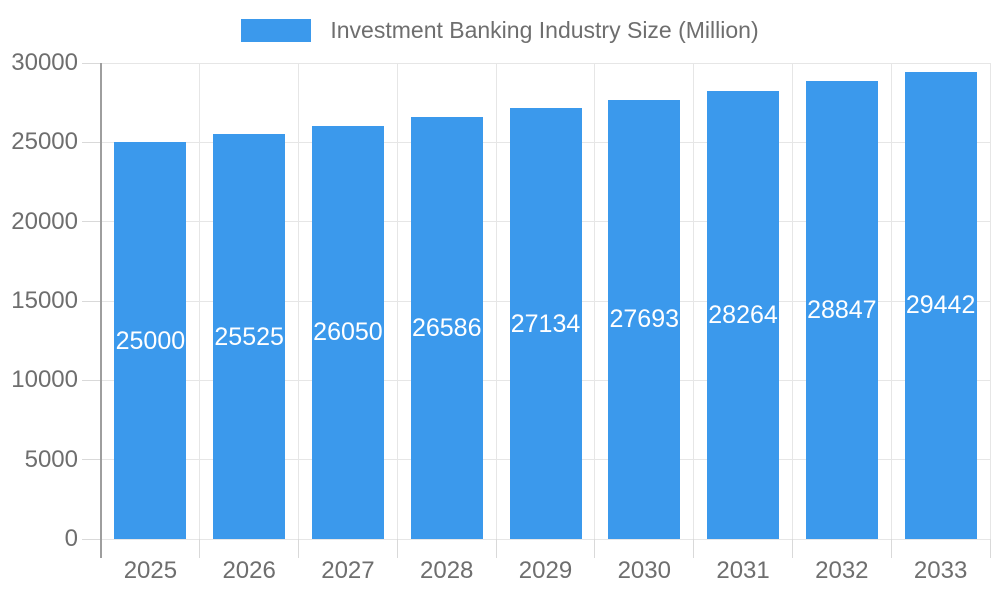 The height and width of the screenshot is (600, 1000). I want to click on y-axis-tick-label: 0, so click(71, 538).